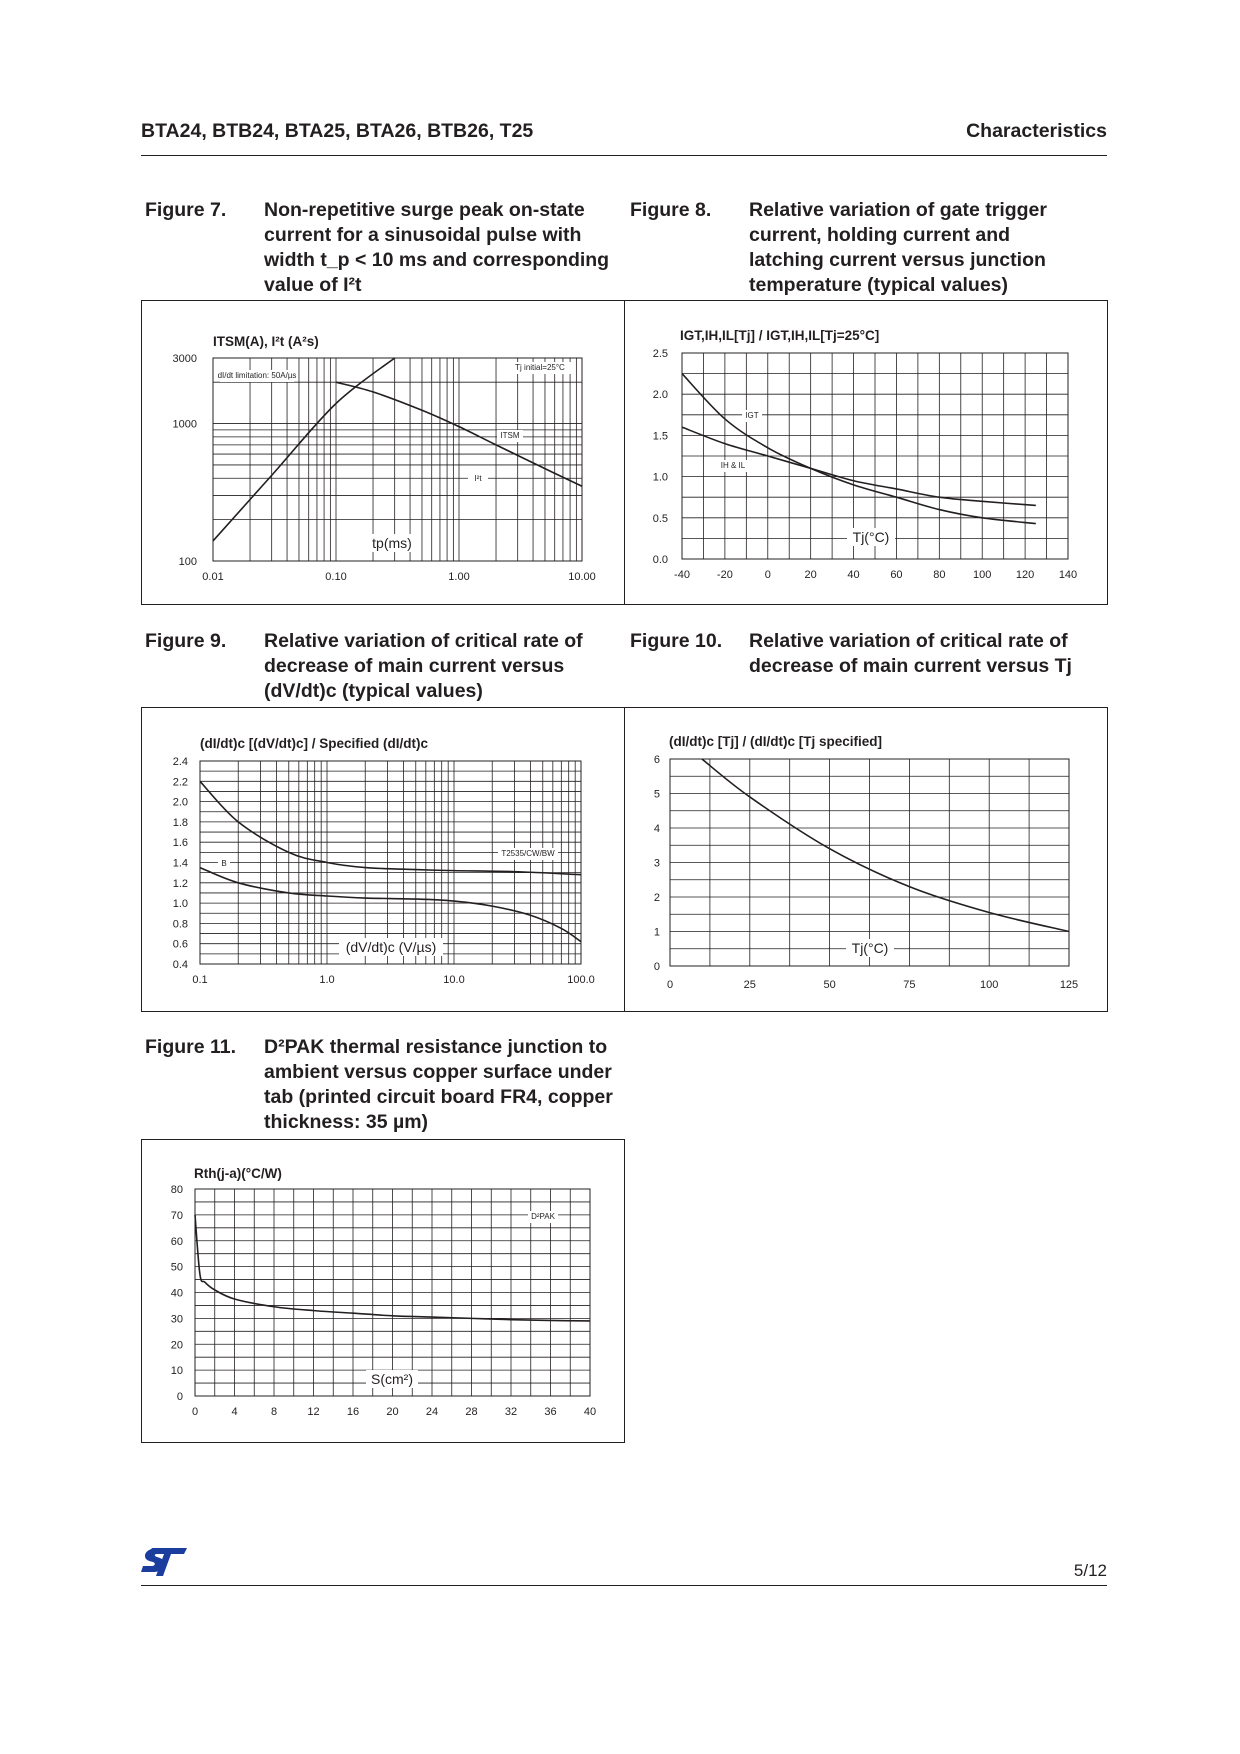 The height and width of the screenshot is (1754, 1240). Describe the element at coordinates (866, 859) in the screenshot. I see `figure-10-frame` at that location.